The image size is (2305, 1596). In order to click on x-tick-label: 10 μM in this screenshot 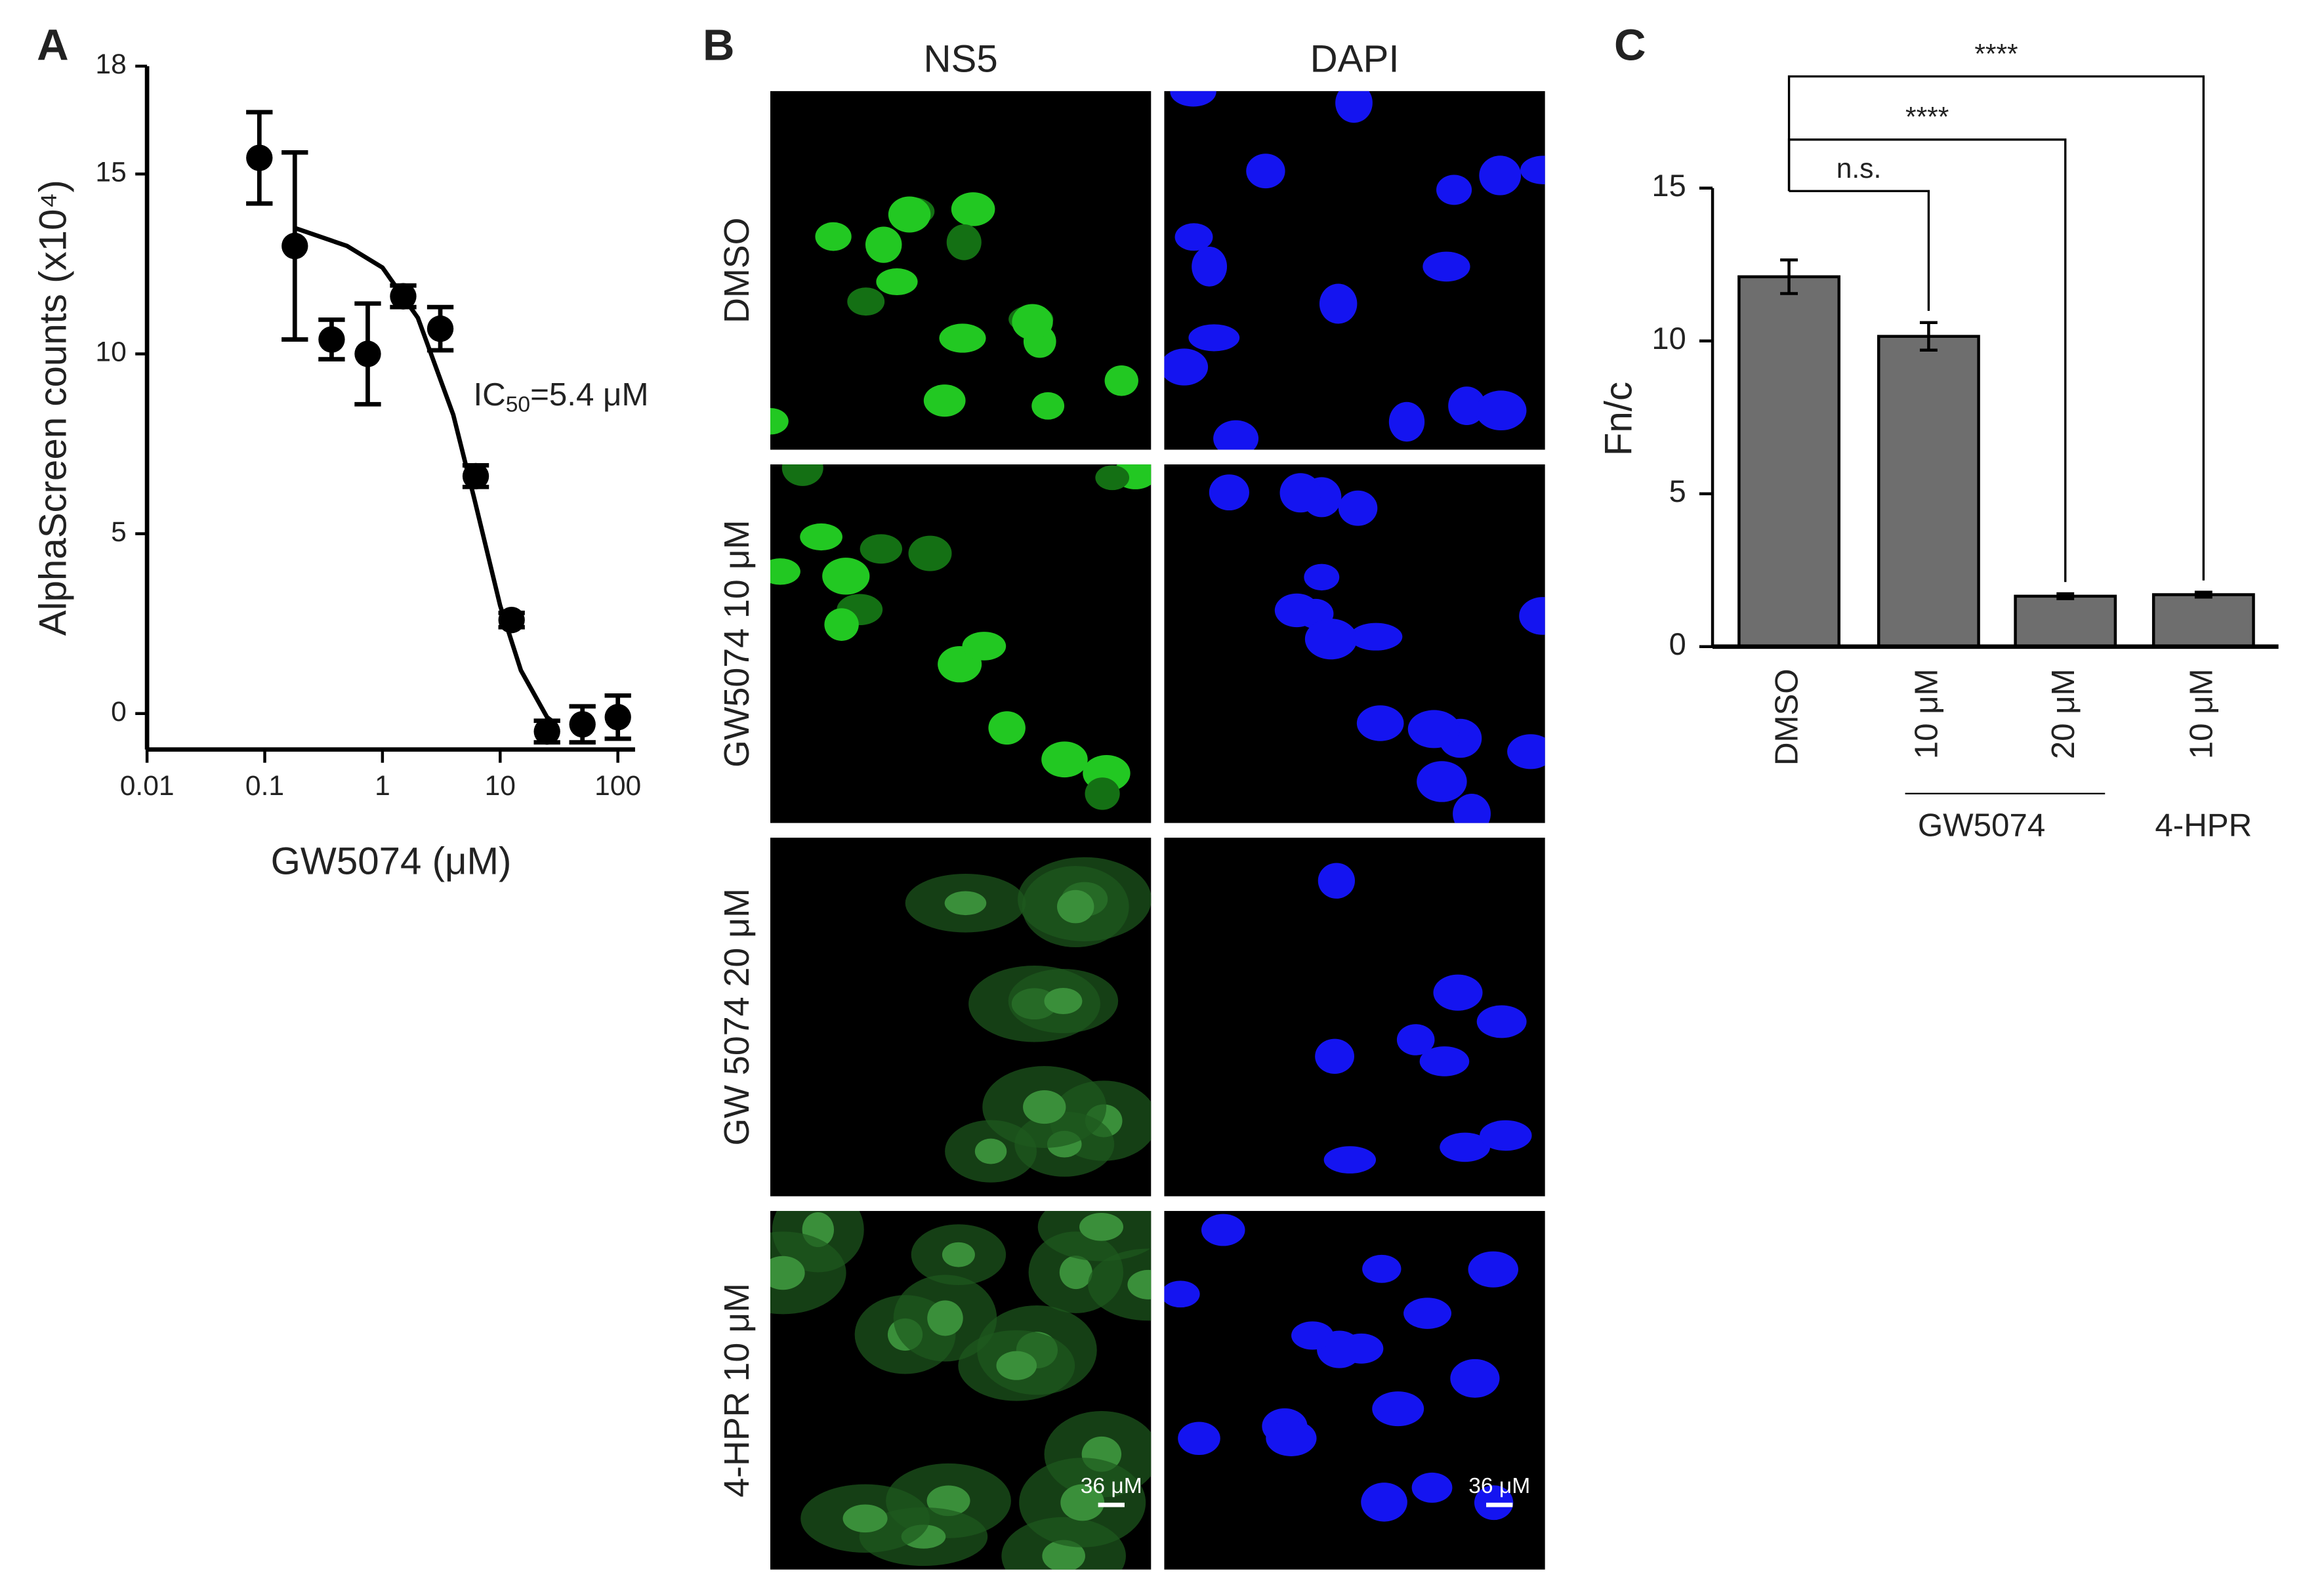, I will do `click(2201, 713)`.